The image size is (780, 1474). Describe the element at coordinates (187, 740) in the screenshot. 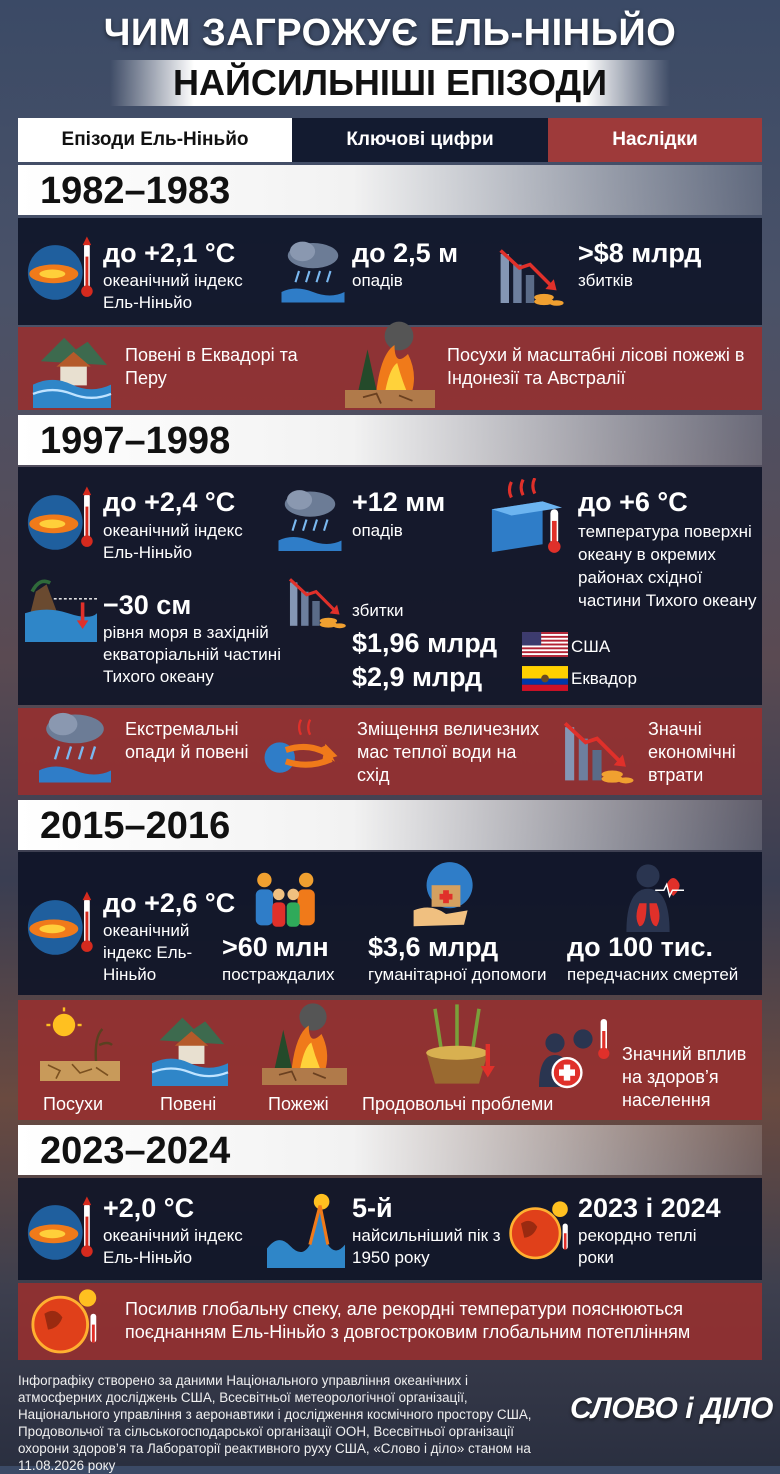

I see `effect: Екстремальні опади й повені` at that location.